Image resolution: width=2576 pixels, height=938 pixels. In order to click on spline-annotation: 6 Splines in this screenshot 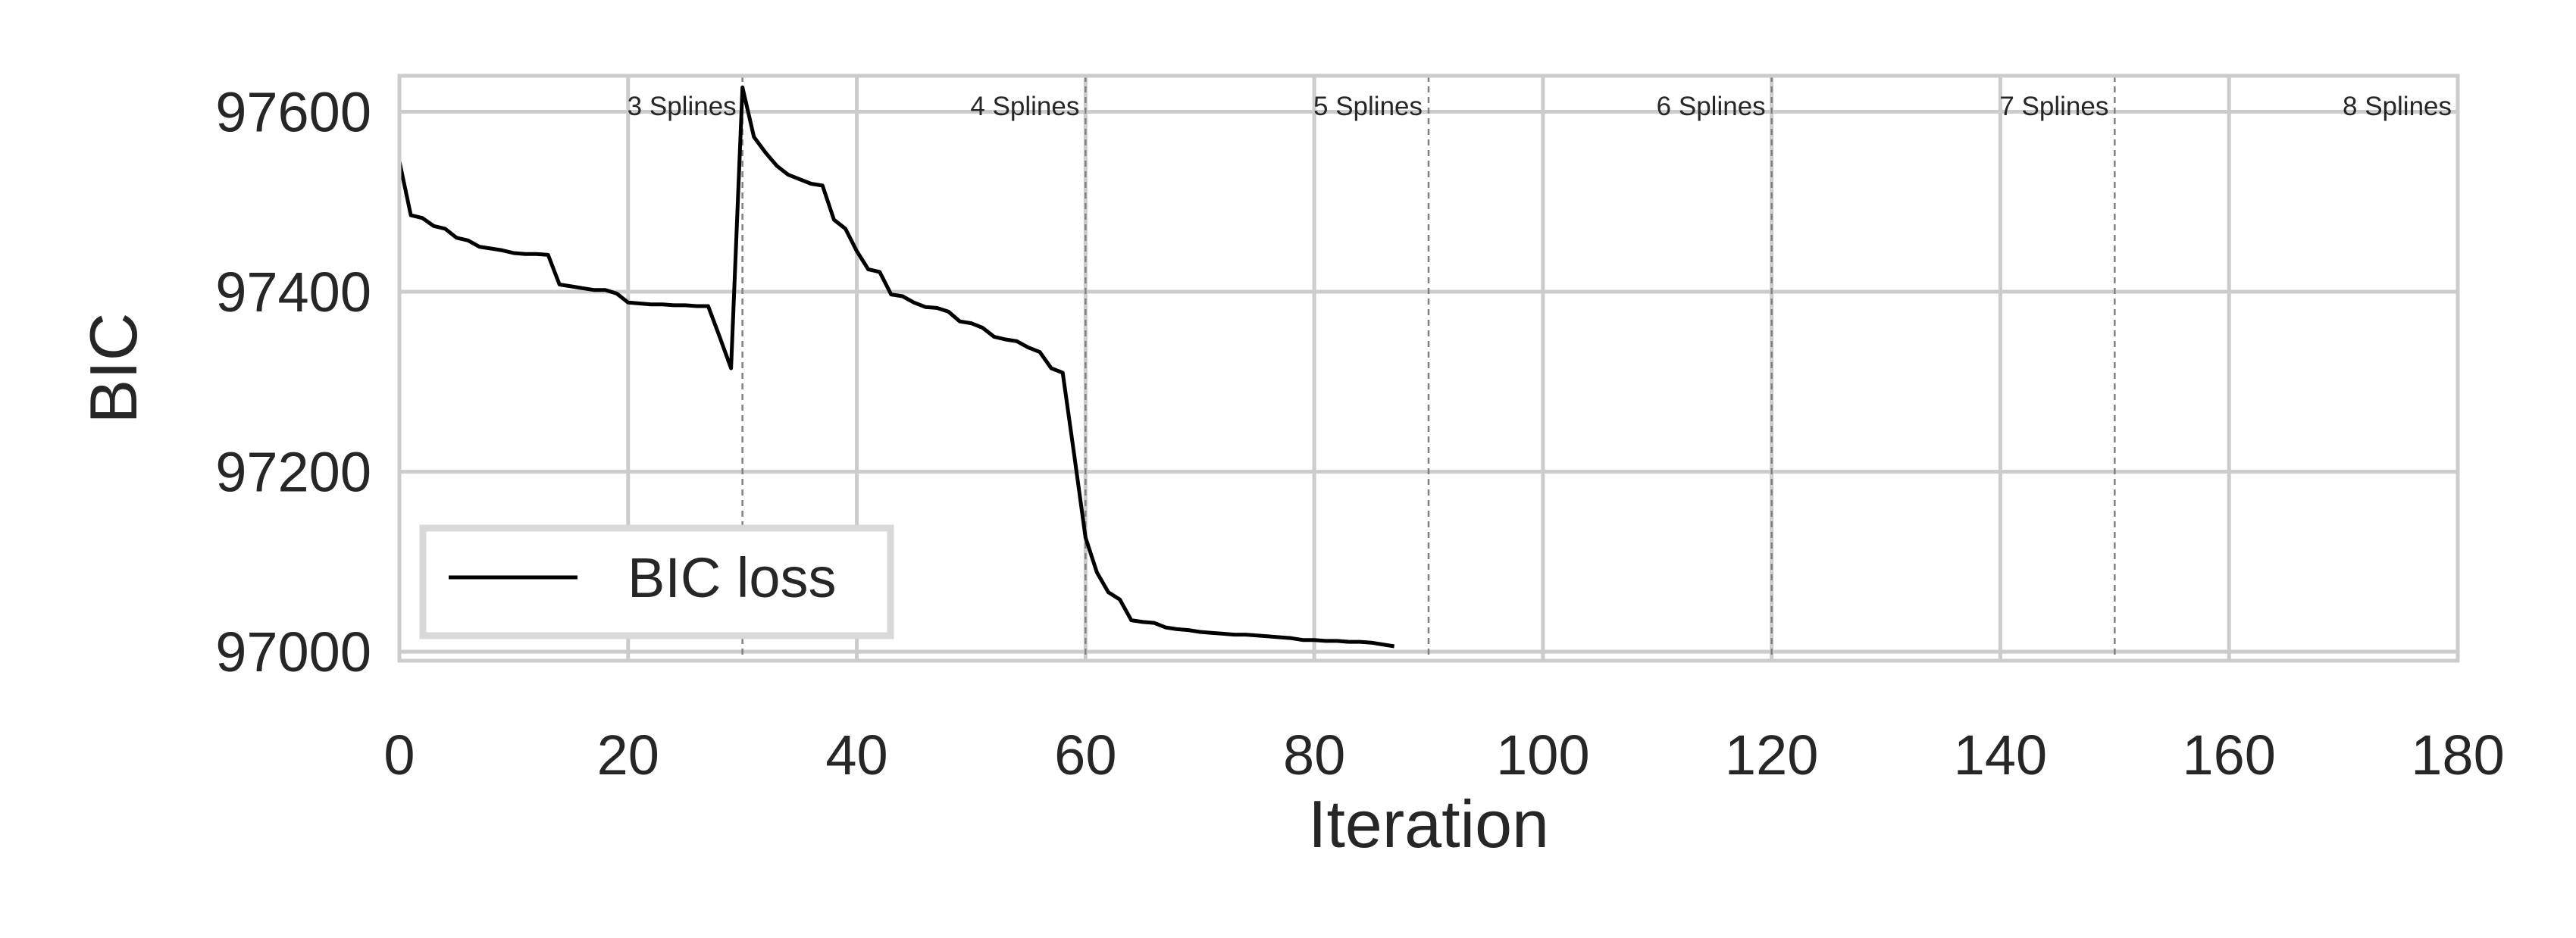, I will do `click(1712, 107)`.